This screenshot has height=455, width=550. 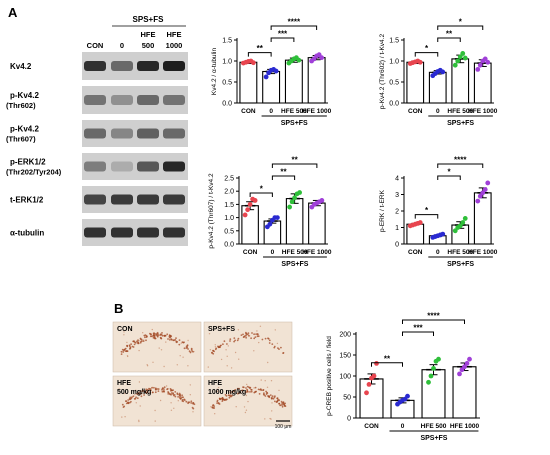 I want to click on significance-label: *, so click(x=461, y=22).